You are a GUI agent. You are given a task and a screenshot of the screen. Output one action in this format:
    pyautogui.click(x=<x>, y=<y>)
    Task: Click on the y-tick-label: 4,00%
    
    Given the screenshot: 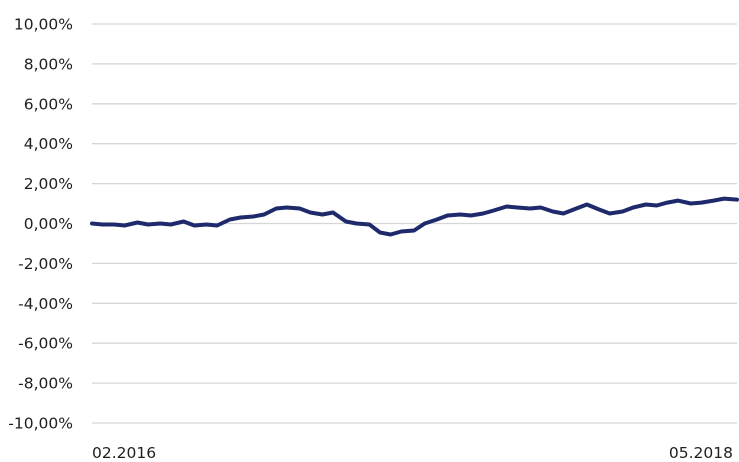 What is the action you would take?
    pyautogui.click(x=48, y=144)
    